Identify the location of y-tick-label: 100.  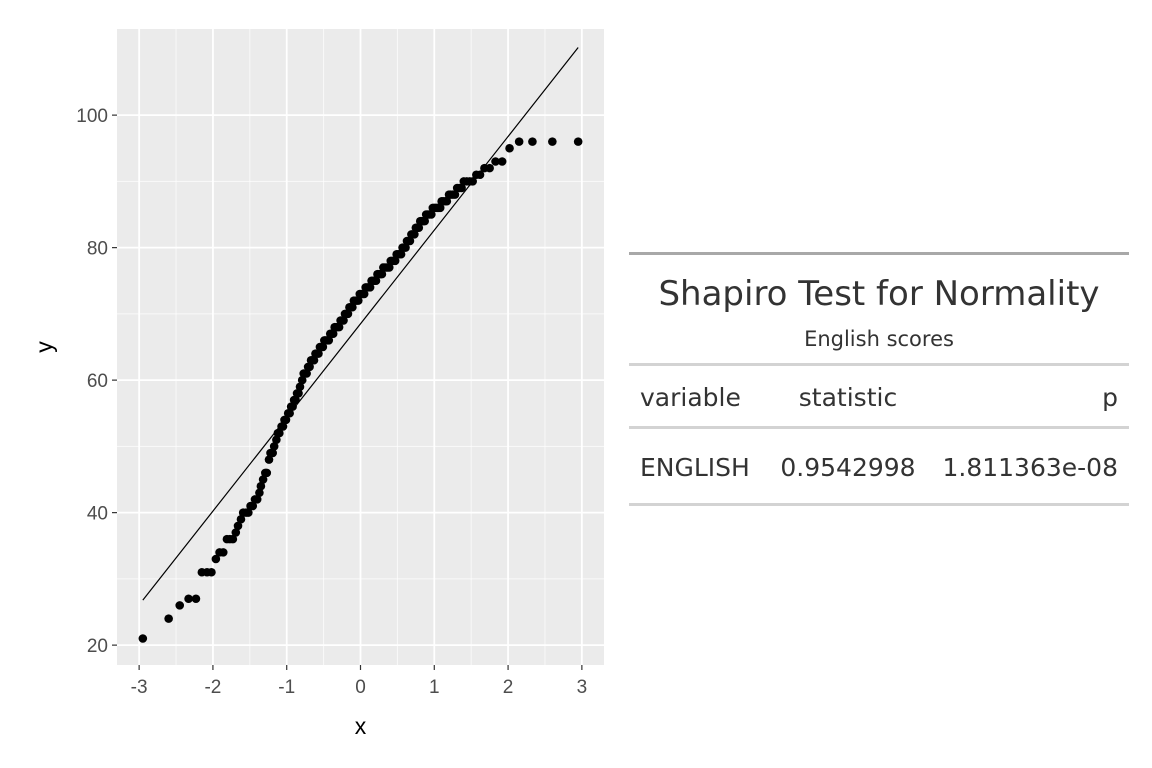
(92, 116).